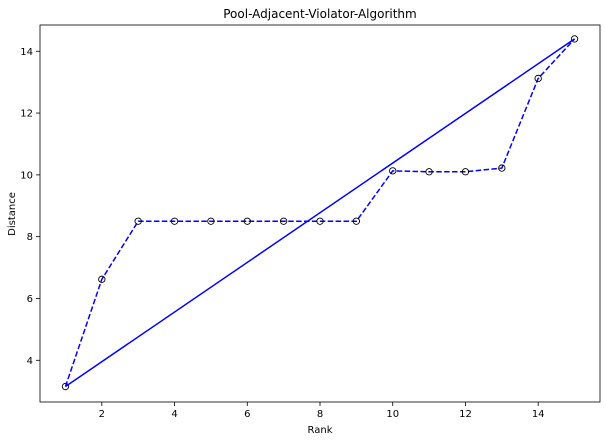 This screenshot has height=441, width=606. What do you see at coordinates (320, 430) in the screenshot?
I see `x-axis-label: Rank` at bounding box center [320, 430].